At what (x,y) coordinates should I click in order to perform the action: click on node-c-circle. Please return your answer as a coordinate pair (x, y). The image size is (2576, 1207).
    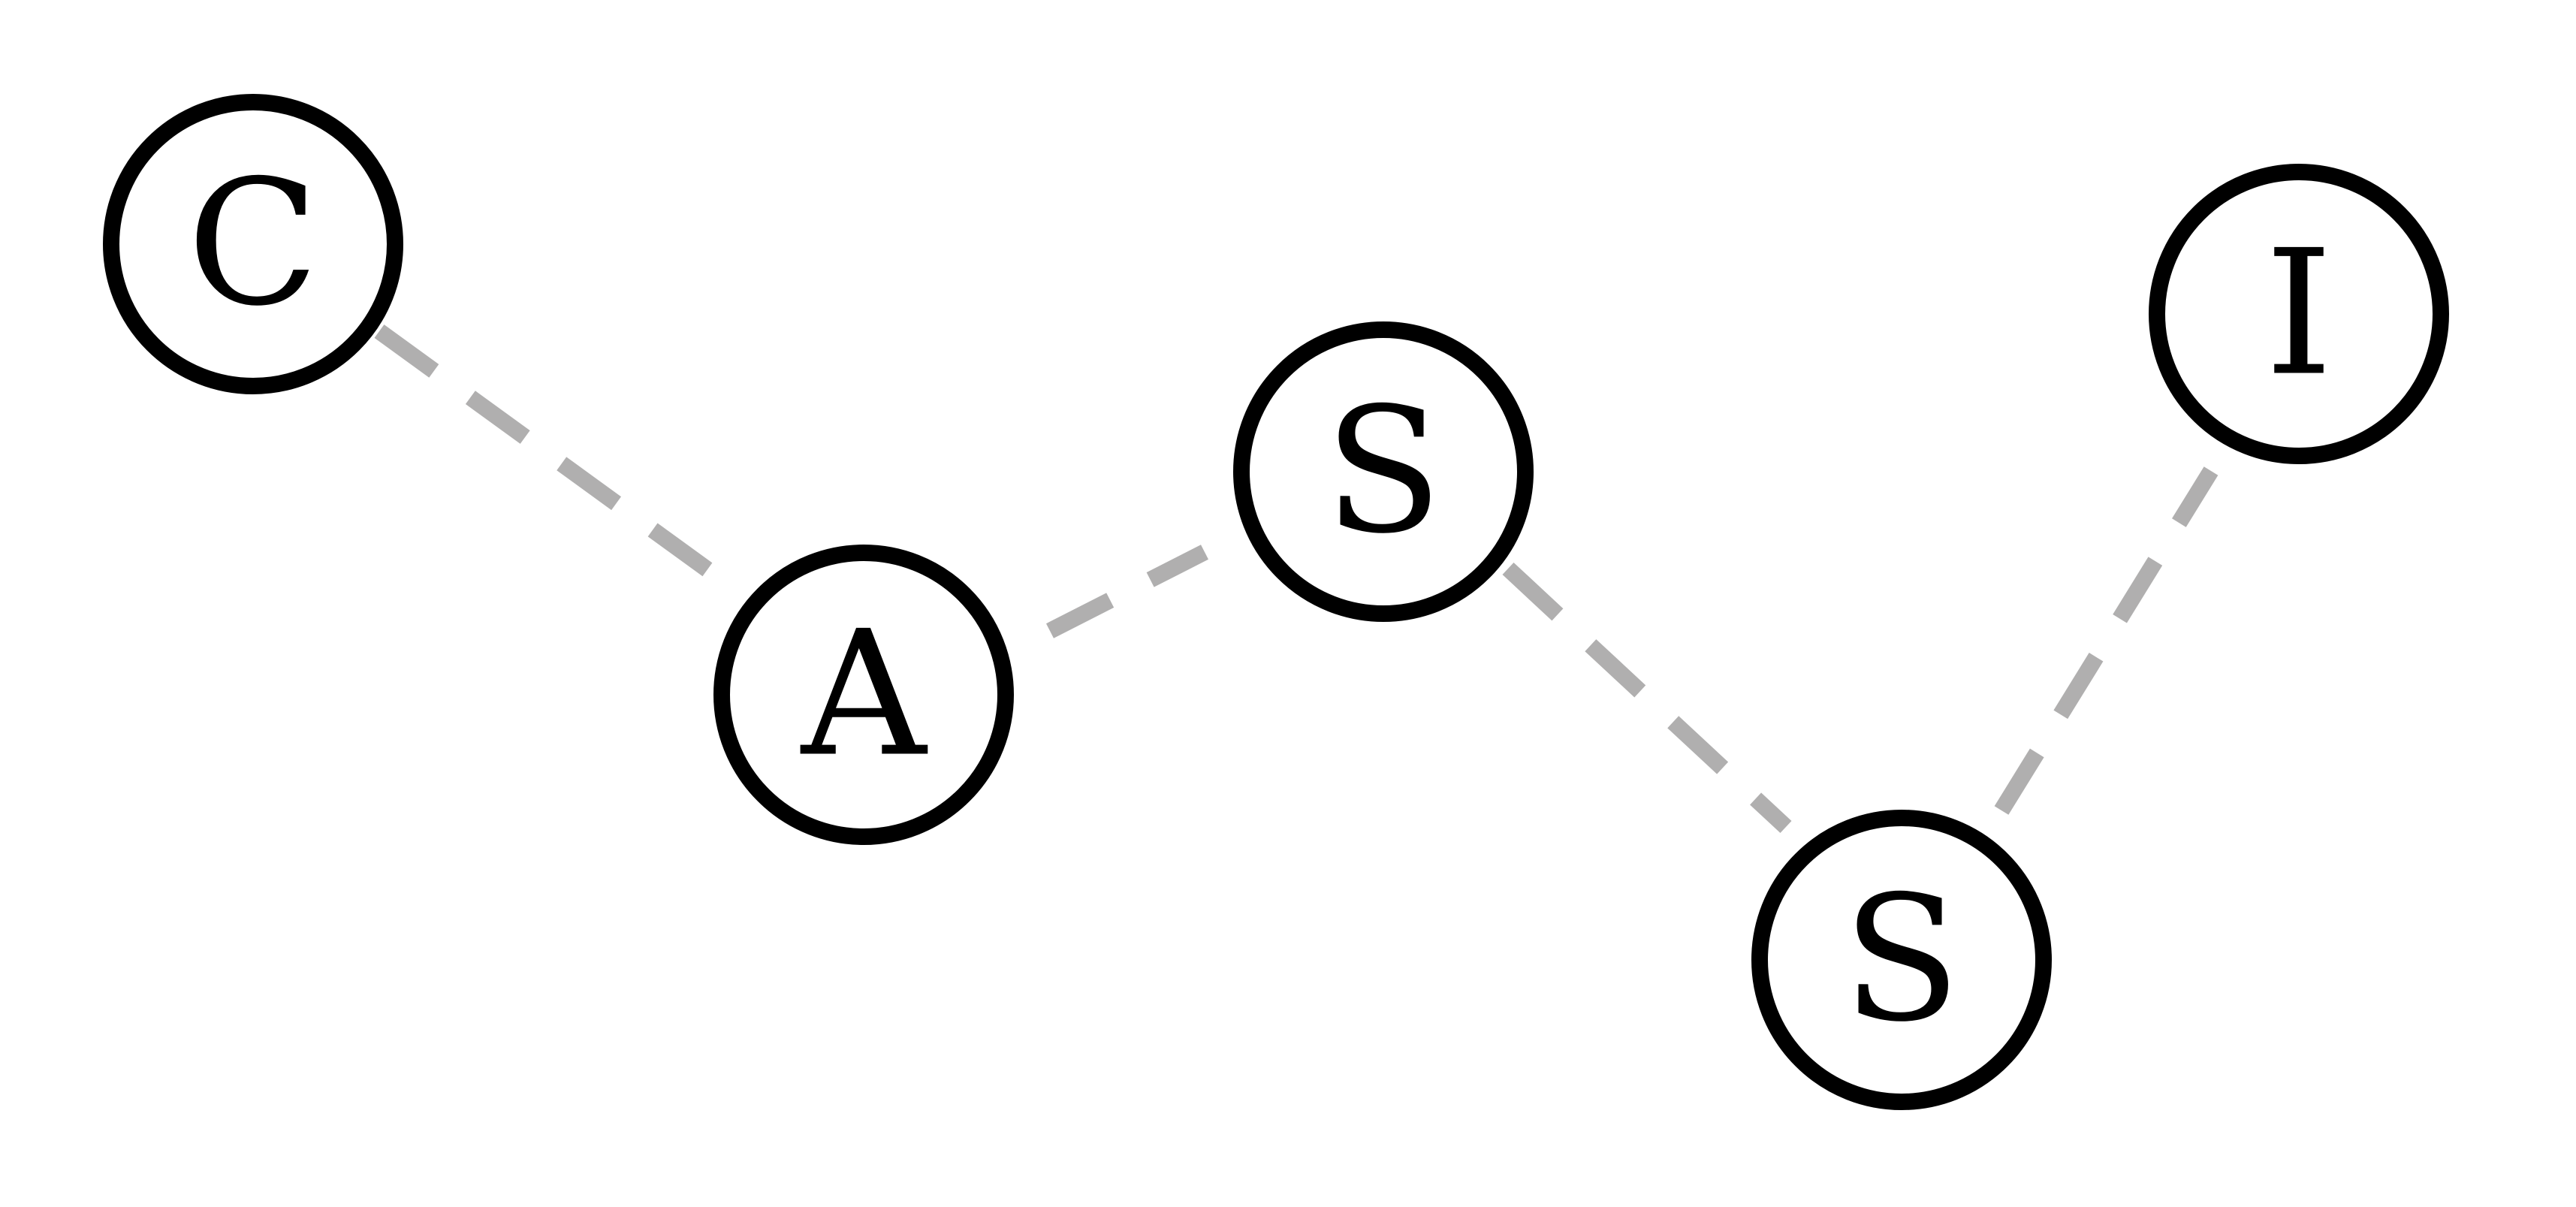
    Looking at the image, I should click on (253, 244).